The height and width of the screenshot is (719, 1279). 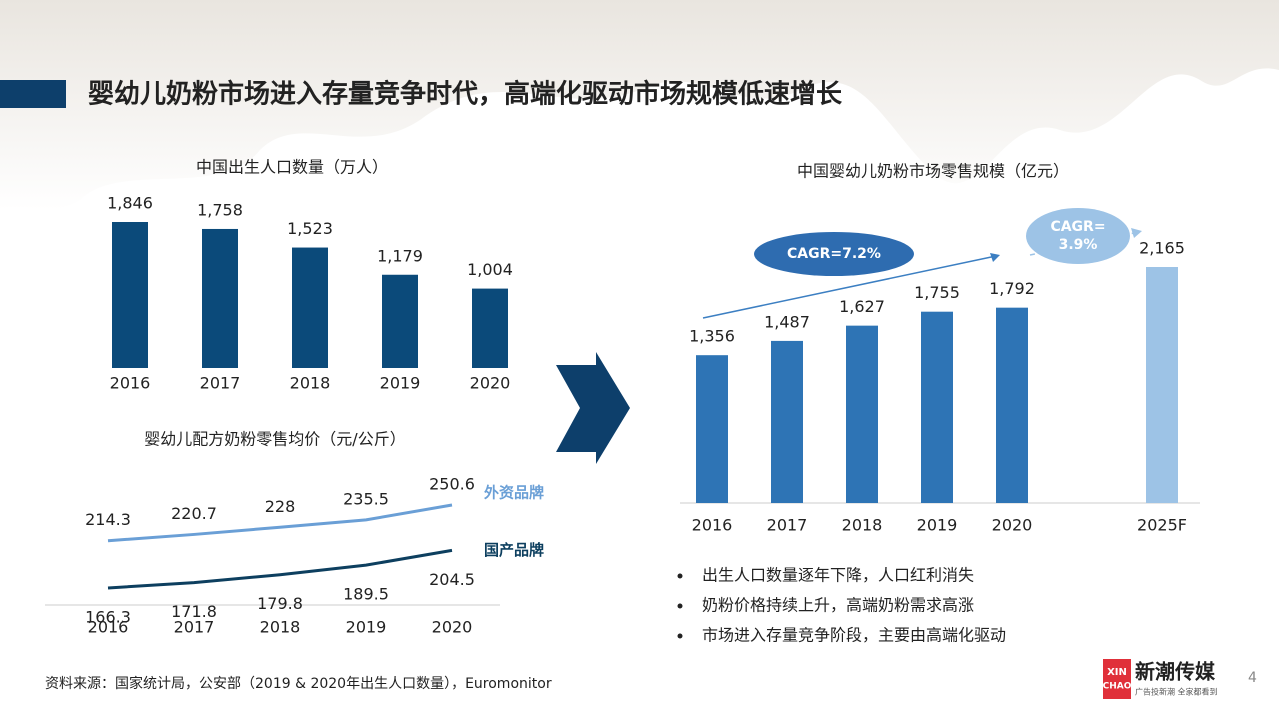 What do you see at coordinates (366, 594) in the screenshot?
I see `data-label: 189.5` at bounding box center [366, 594].